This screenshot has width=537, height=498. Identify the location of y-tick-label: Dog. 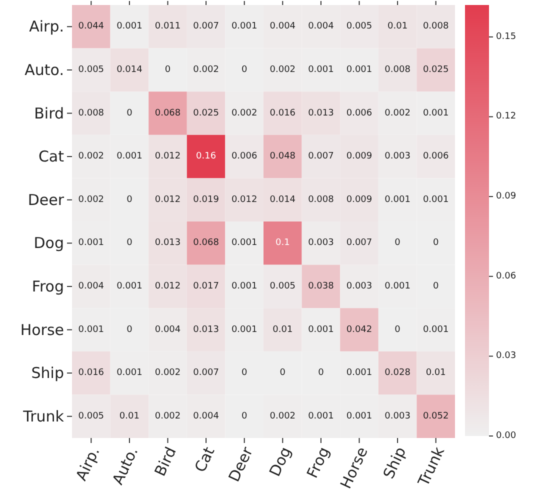
(49, 243).